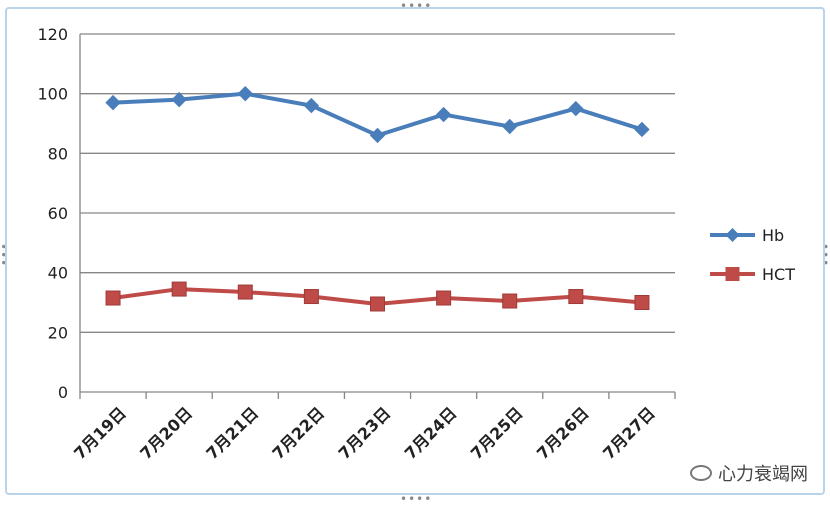  Describe the element at coordinates (58, 332) in the screenshot. I see `y-tick-label: 20` at that location.